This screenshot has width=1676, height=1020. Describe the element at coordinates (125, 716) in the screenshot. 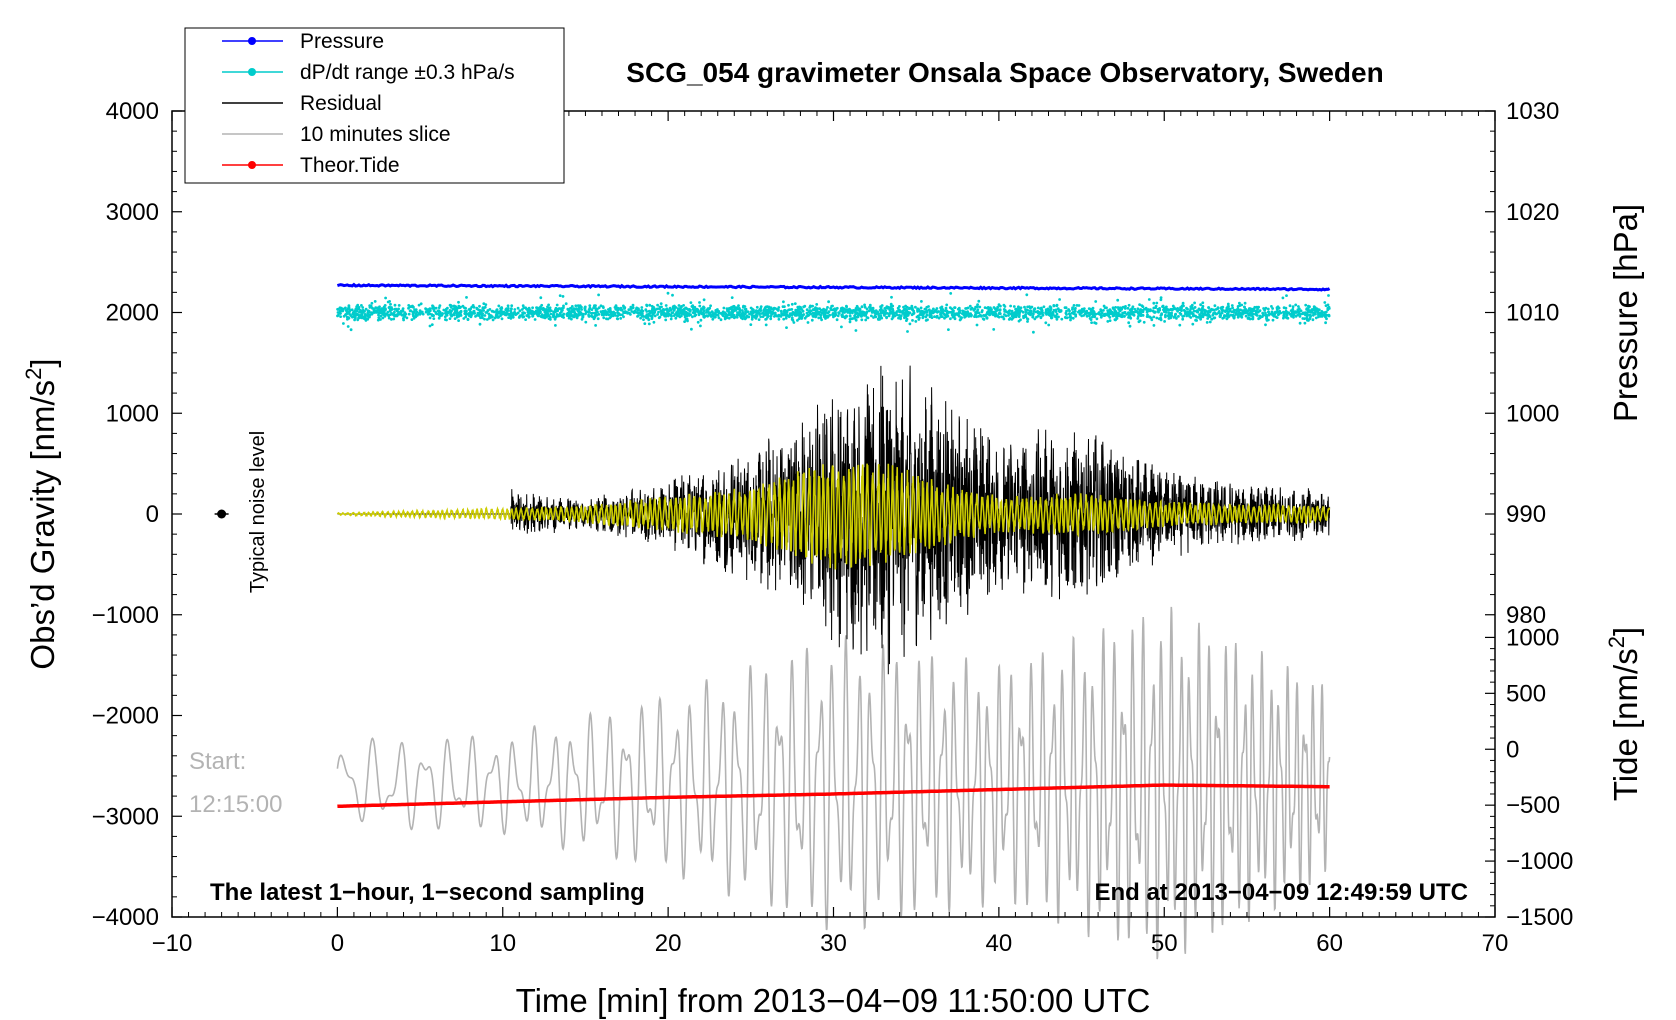

I see `y-left-tick-label: −2000` at that location.